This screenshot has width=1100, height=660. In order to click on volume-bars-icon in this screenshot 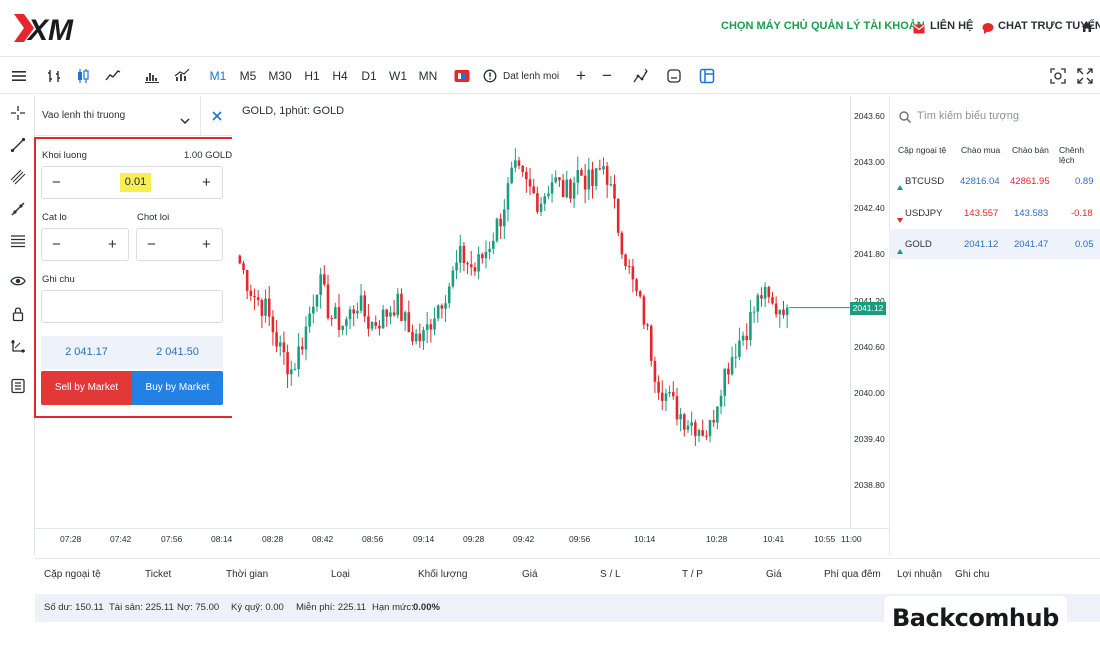, I will do `click(152, 76)`.